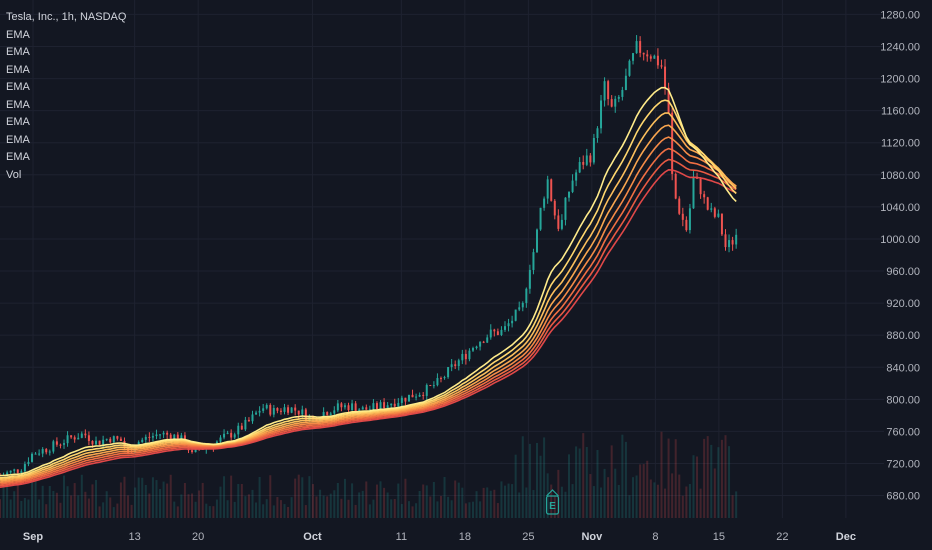 The image size is (932, 550). I want to click on legend-volume: Vol, so click(14, 174).